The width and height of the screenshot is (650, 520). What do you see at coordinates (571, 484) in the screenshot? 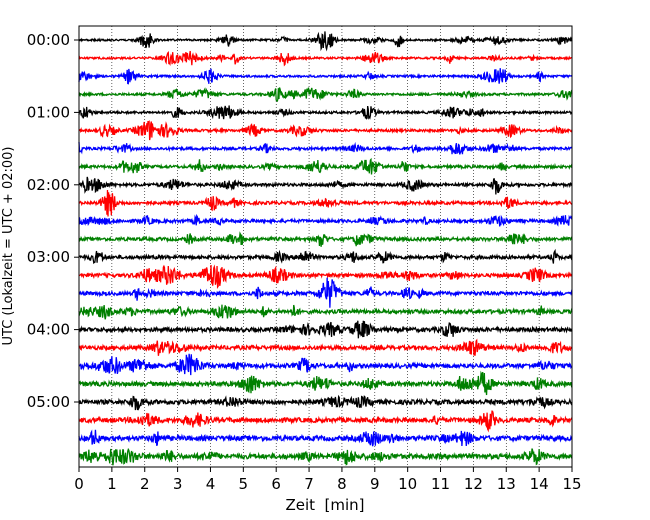
I see `x-tick-label: 15` at bounding box center [571, 484].